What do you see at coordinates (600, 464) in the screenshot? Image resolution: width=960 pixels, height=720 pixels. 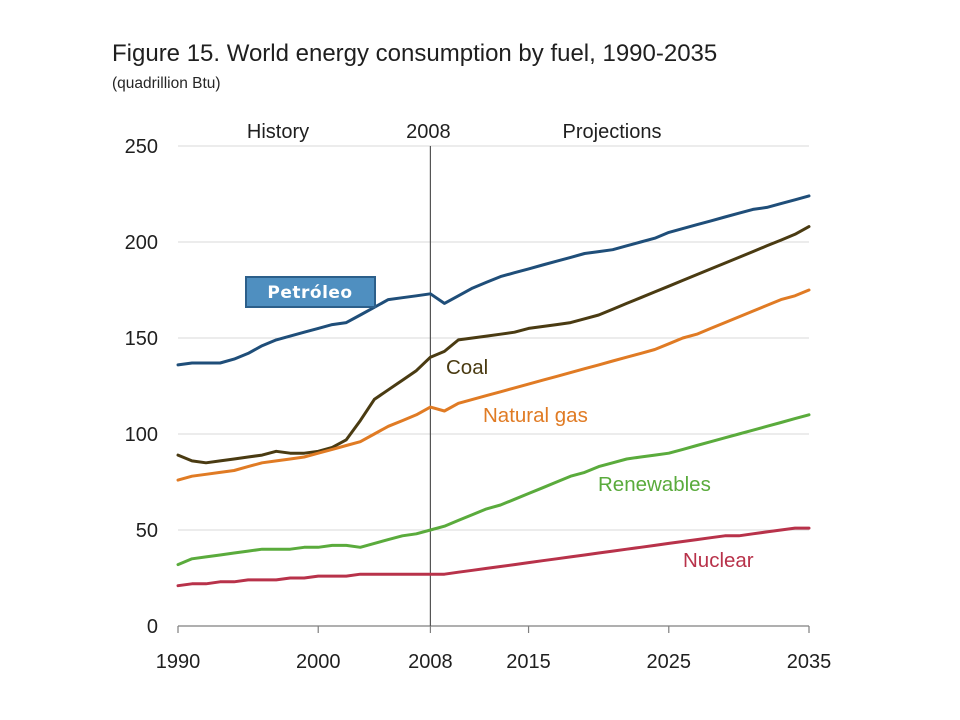 I see `series-labels: Coal Natural gas Renewables Nuclear` at bounding box center [600, 464].